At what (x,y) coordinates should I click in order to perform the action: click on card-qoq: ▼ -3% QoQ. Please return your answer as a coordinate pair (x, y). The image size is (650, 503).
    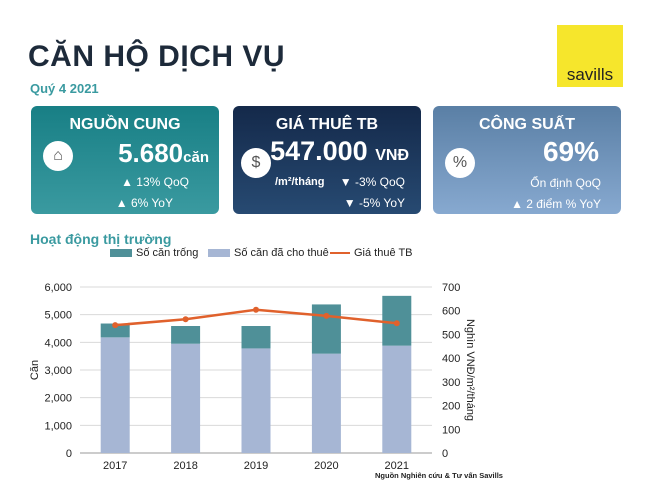
    Looking at the image, I should click on (372, 182).